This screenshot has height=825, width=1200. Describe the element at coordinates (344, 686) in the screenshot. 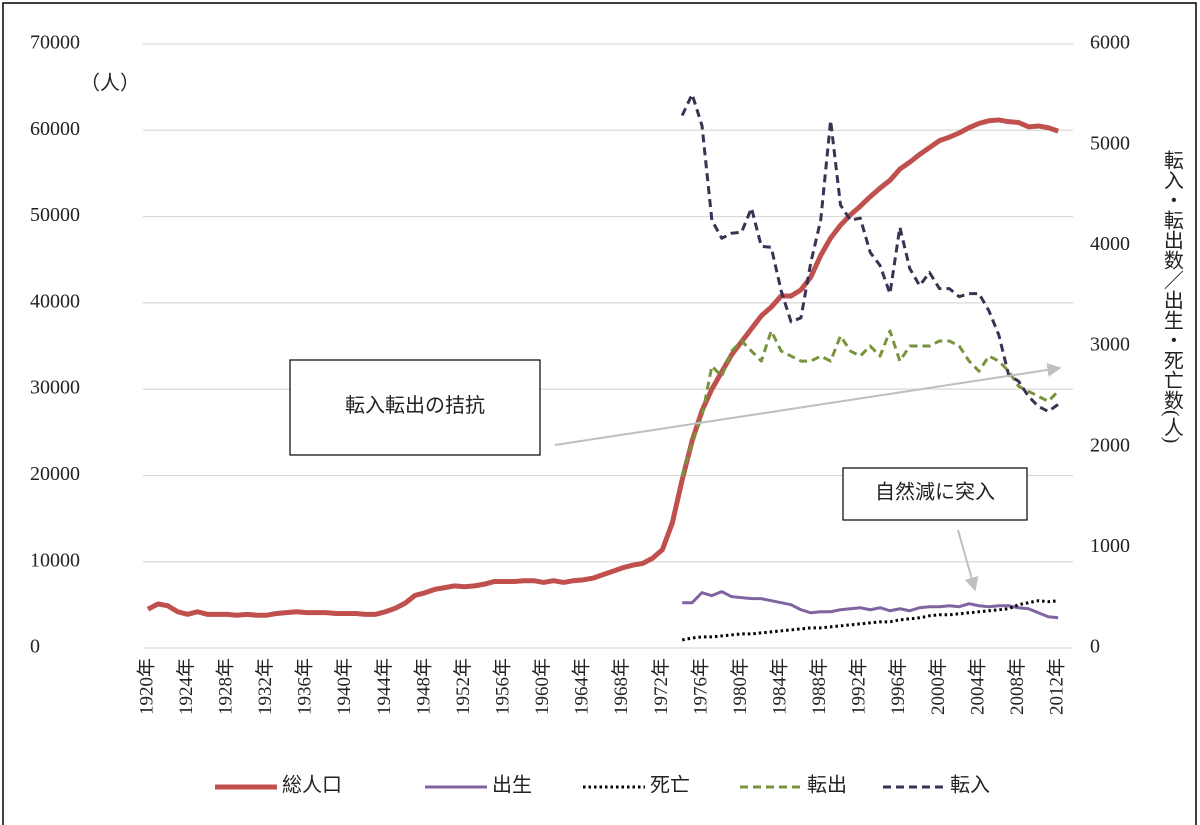

I see `x-tick-label: 1940年` at that location.